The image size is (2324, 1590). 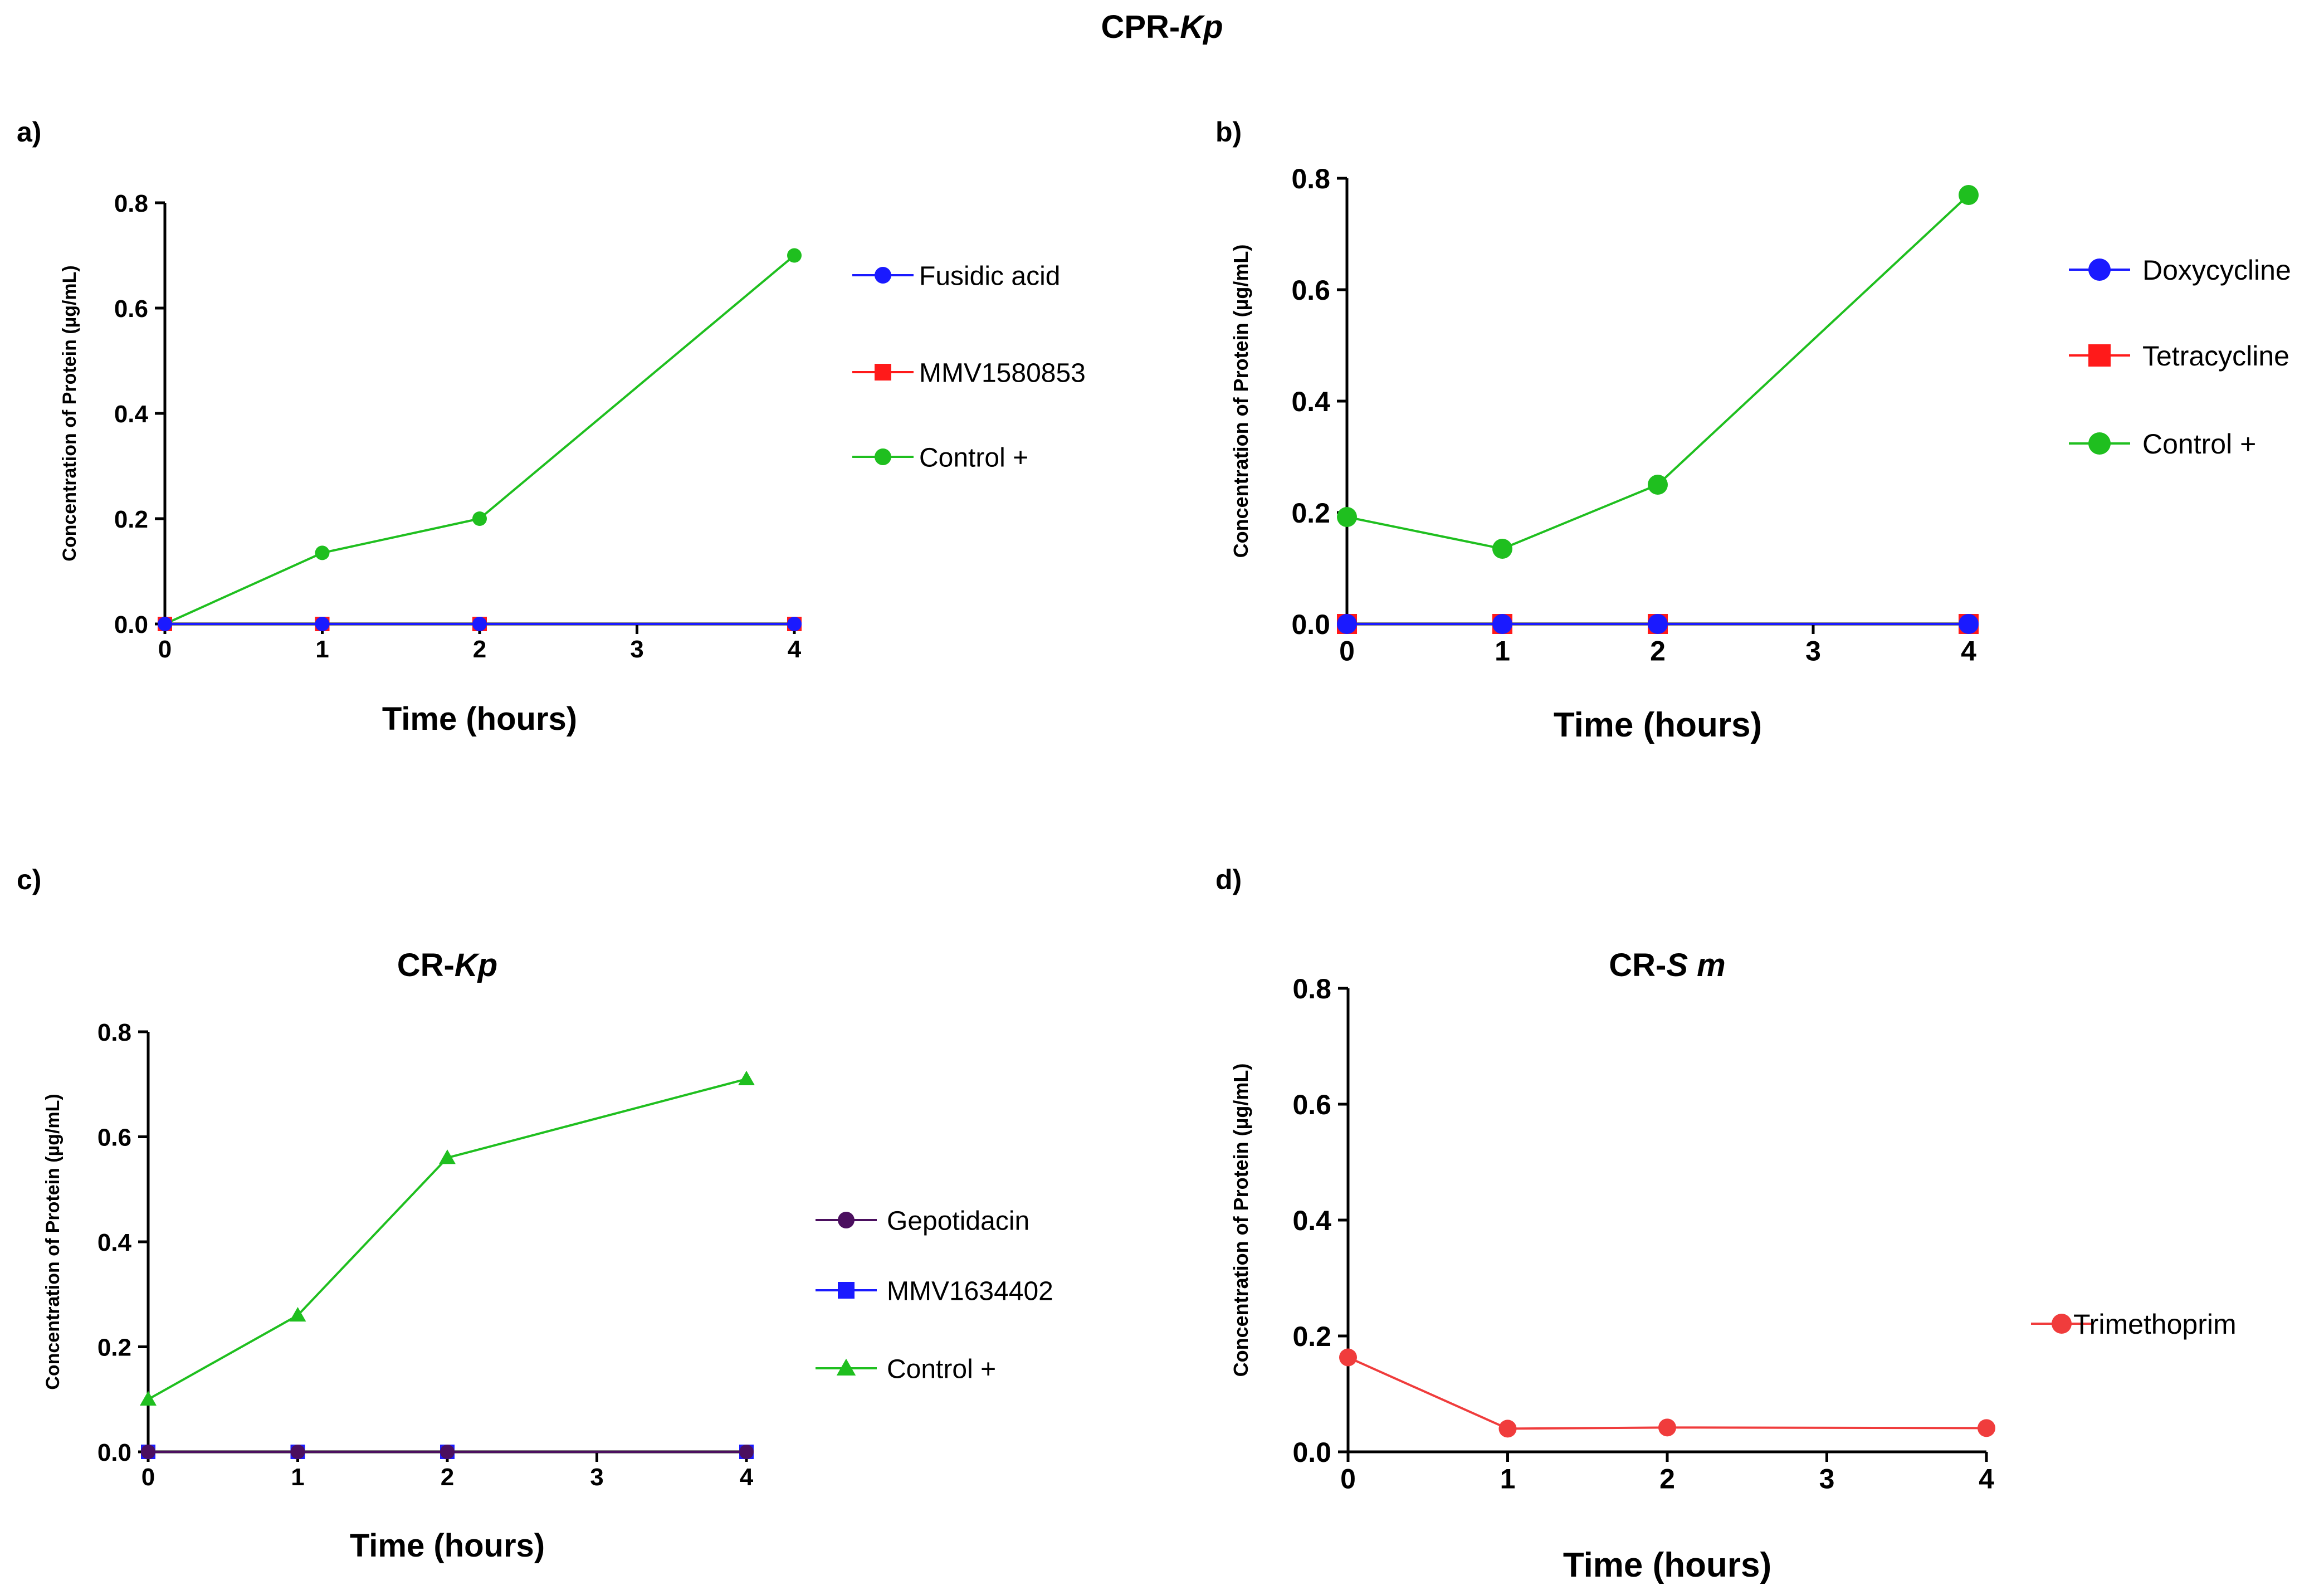 What do you see at coordinates (1667, 965) in the screenshot?
I see `chart-title: CR-S m` at bounding box center [1667, 965].